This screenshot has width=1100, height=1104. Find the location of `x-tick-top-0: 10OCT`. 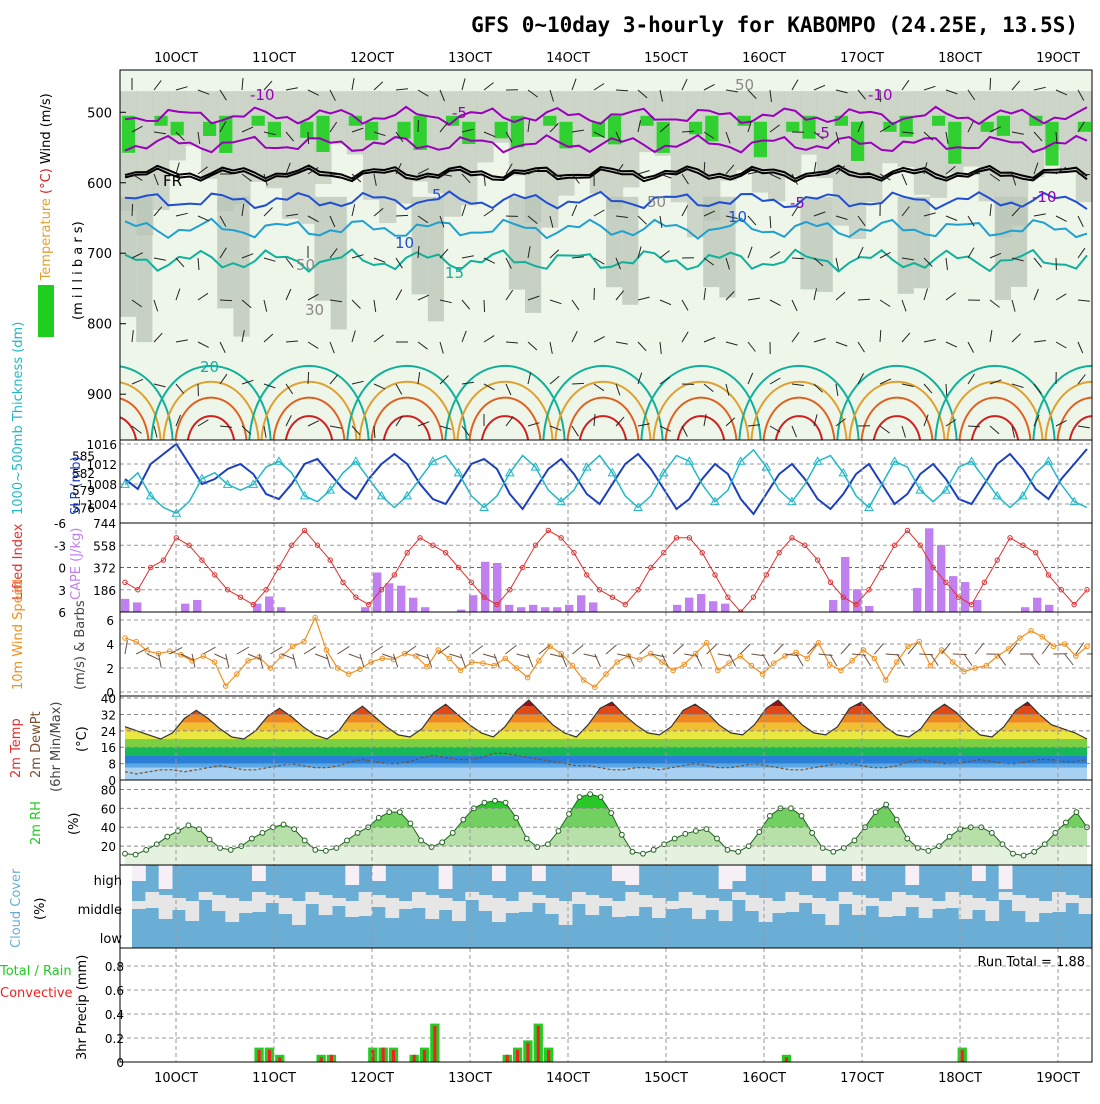

x-tick-top-0: 10OCT is located at coordinates (176, 58).